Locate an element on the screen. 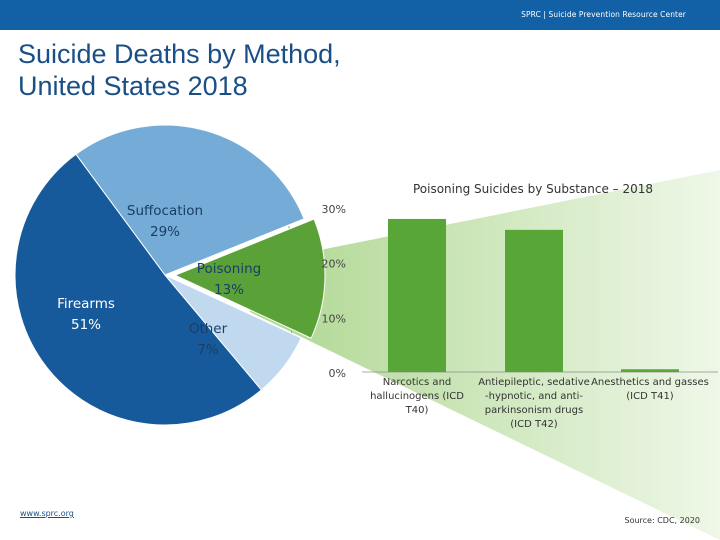 The width and height of the screenshot is (720, 540). footer-website-link: www.sprc.org is located at coordinates (47, 513).